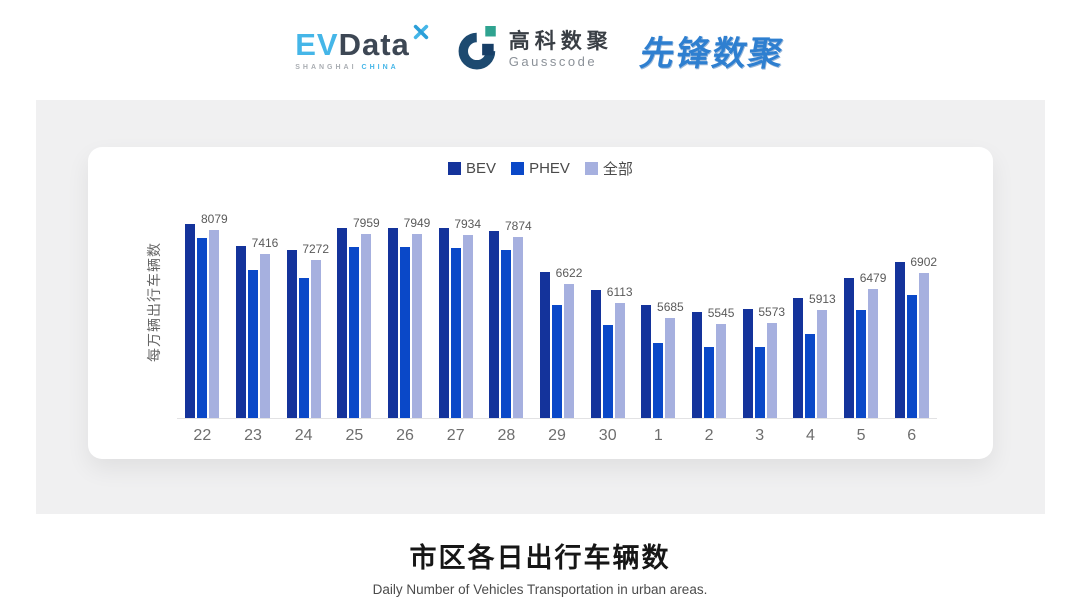 The image size is (1080, 608). Describe the element at coordinates (619, 292) in the screenshot. I see `value-label: 6113` at that location.